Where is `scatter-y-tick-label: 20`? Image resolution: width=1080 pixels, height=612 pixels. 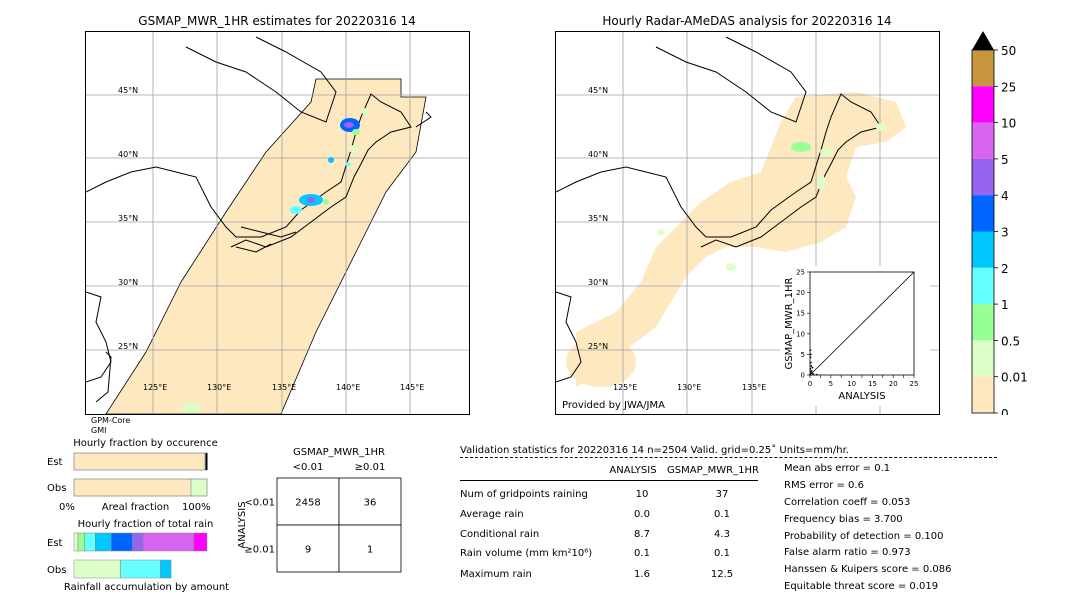
scatter-y-tick-label: 20 is located at coordinates (800, 293).